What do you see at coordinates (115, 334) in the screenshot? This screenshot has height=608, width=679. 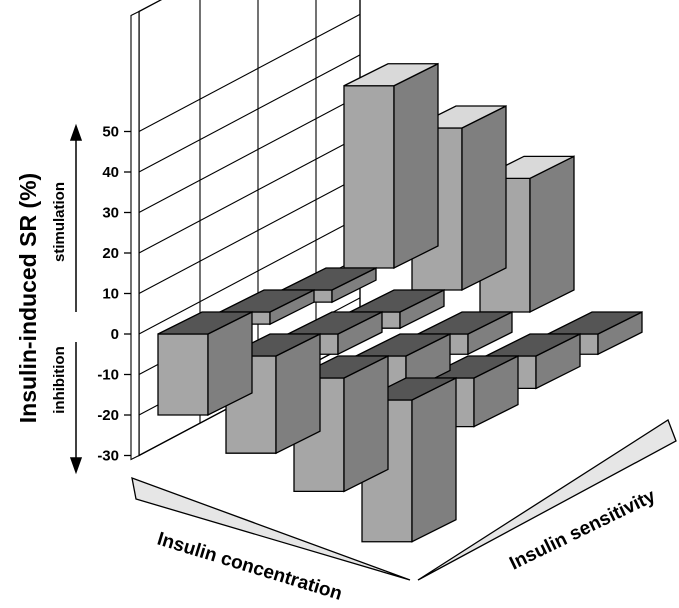 I see `y-tick-label: 0` at bounding box center [115, 334].